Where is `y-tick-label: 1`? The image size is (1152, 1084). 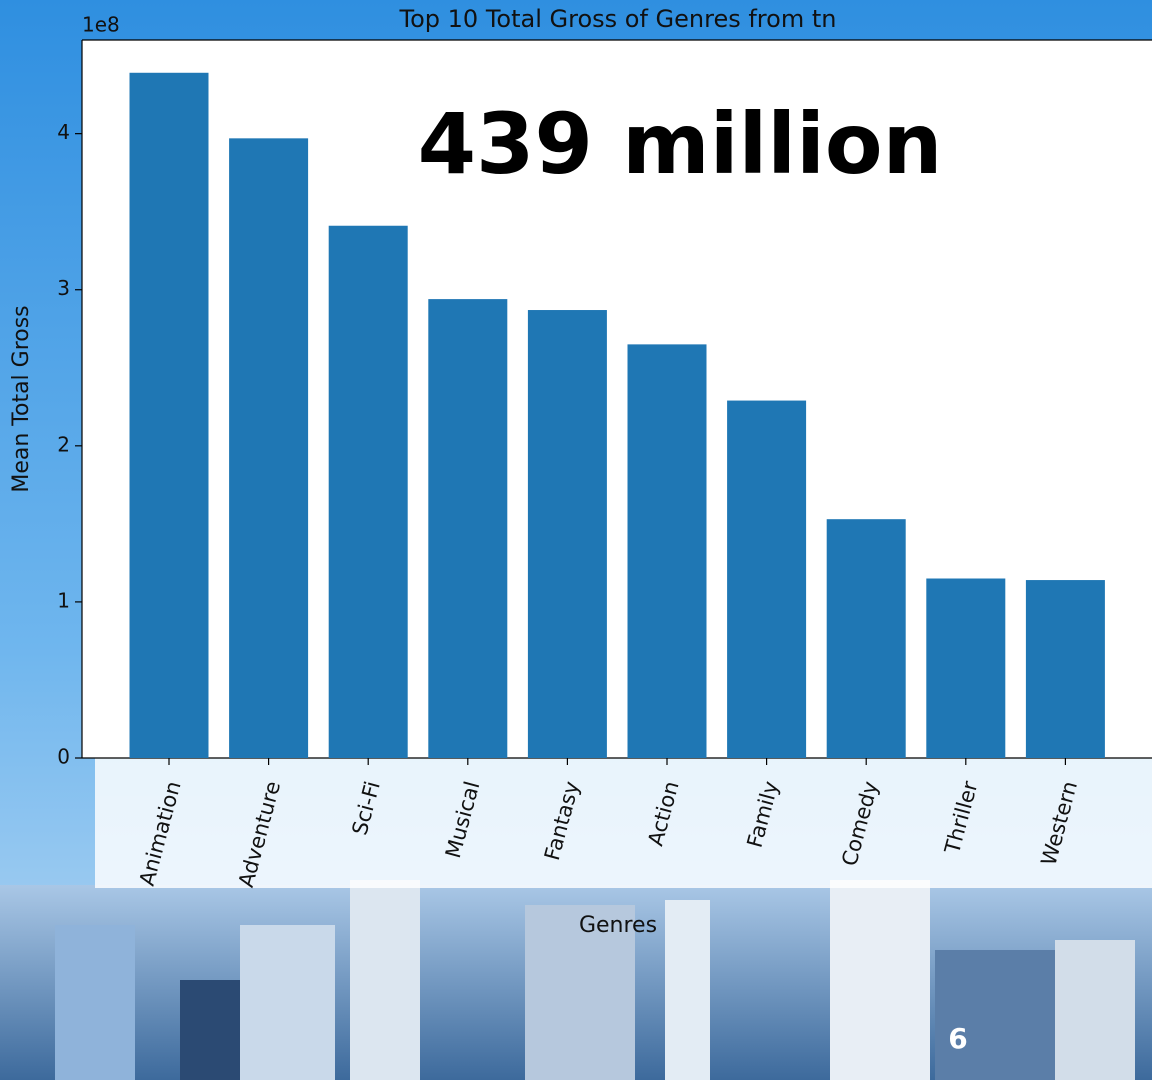
y-tick-label: 1 is located at coordinates (63, 600).